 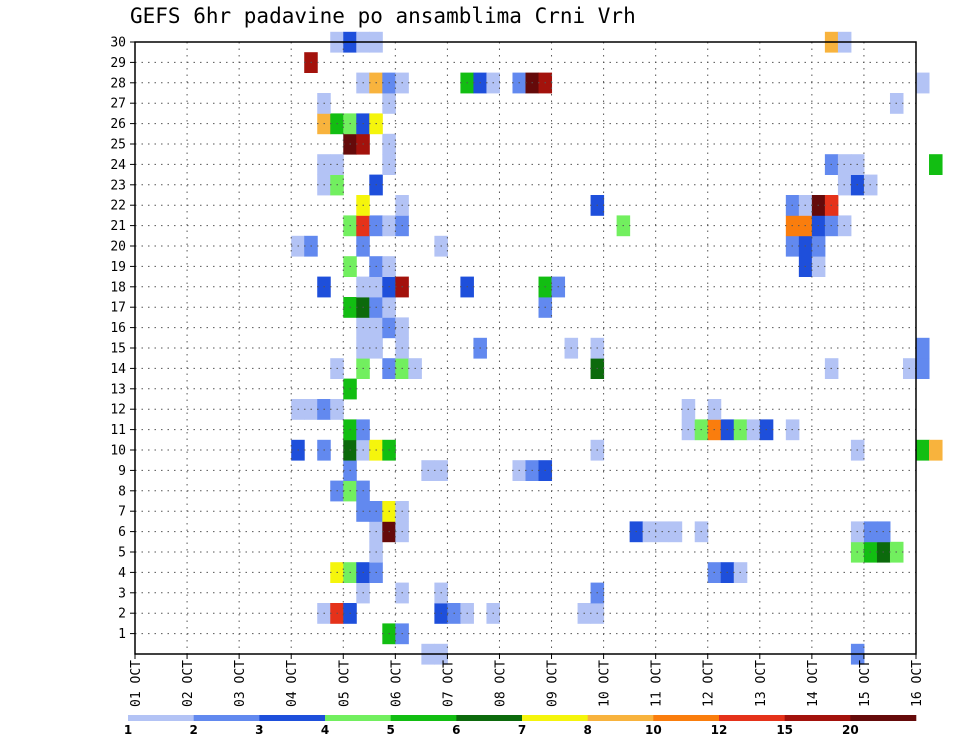 I want to click on colorbar-label: 6, so click(x=456, y=730).